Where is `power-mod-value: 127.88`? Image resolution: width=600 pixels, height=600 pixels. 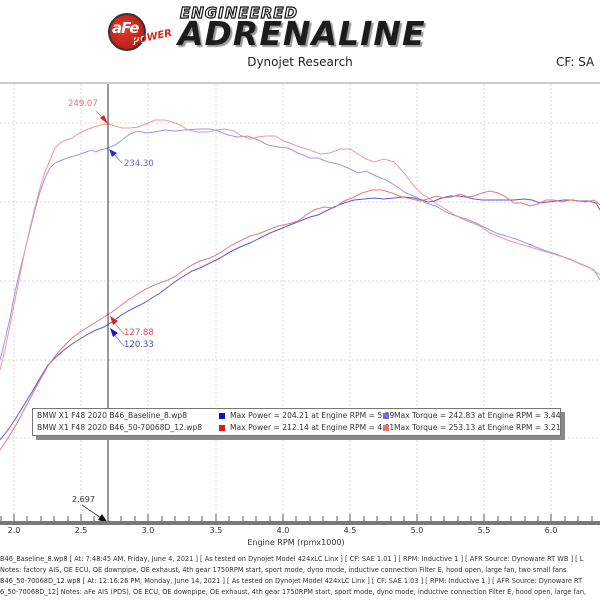
power-mod-value: 127.88 is located at coordinates (139, 333).